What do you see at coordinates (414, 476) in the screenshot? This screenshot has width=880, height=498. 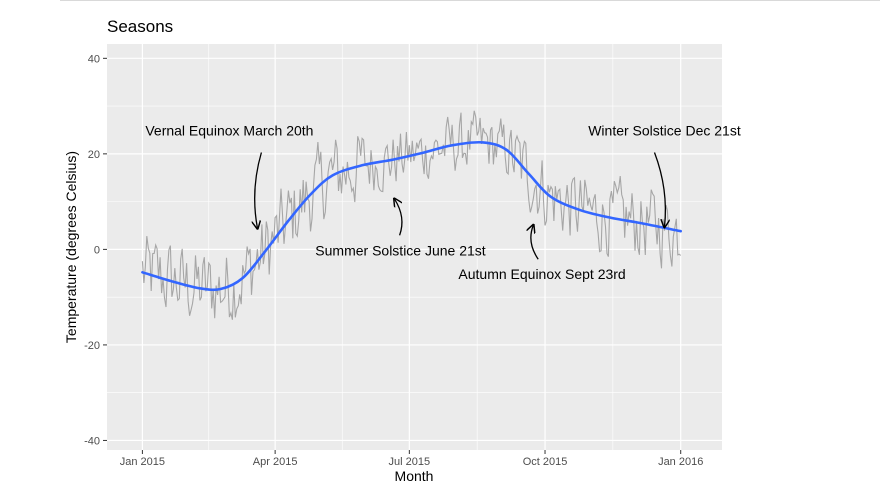 I see `x-axis-title: Month` at bounding box center [414, 476].